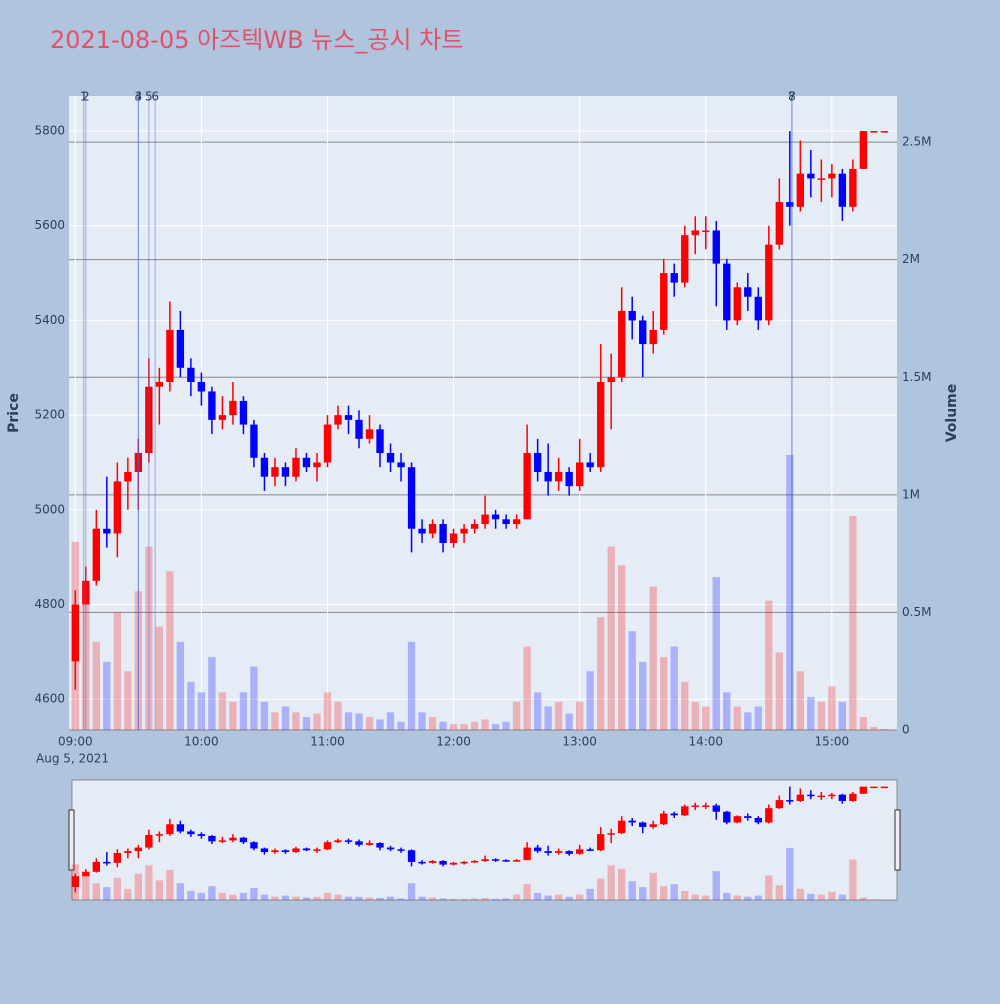 This screenshot has width=1000, height=1004. Describe the element at coordinates (484, 840) in the screenshot. I see `range-slider` at that location.